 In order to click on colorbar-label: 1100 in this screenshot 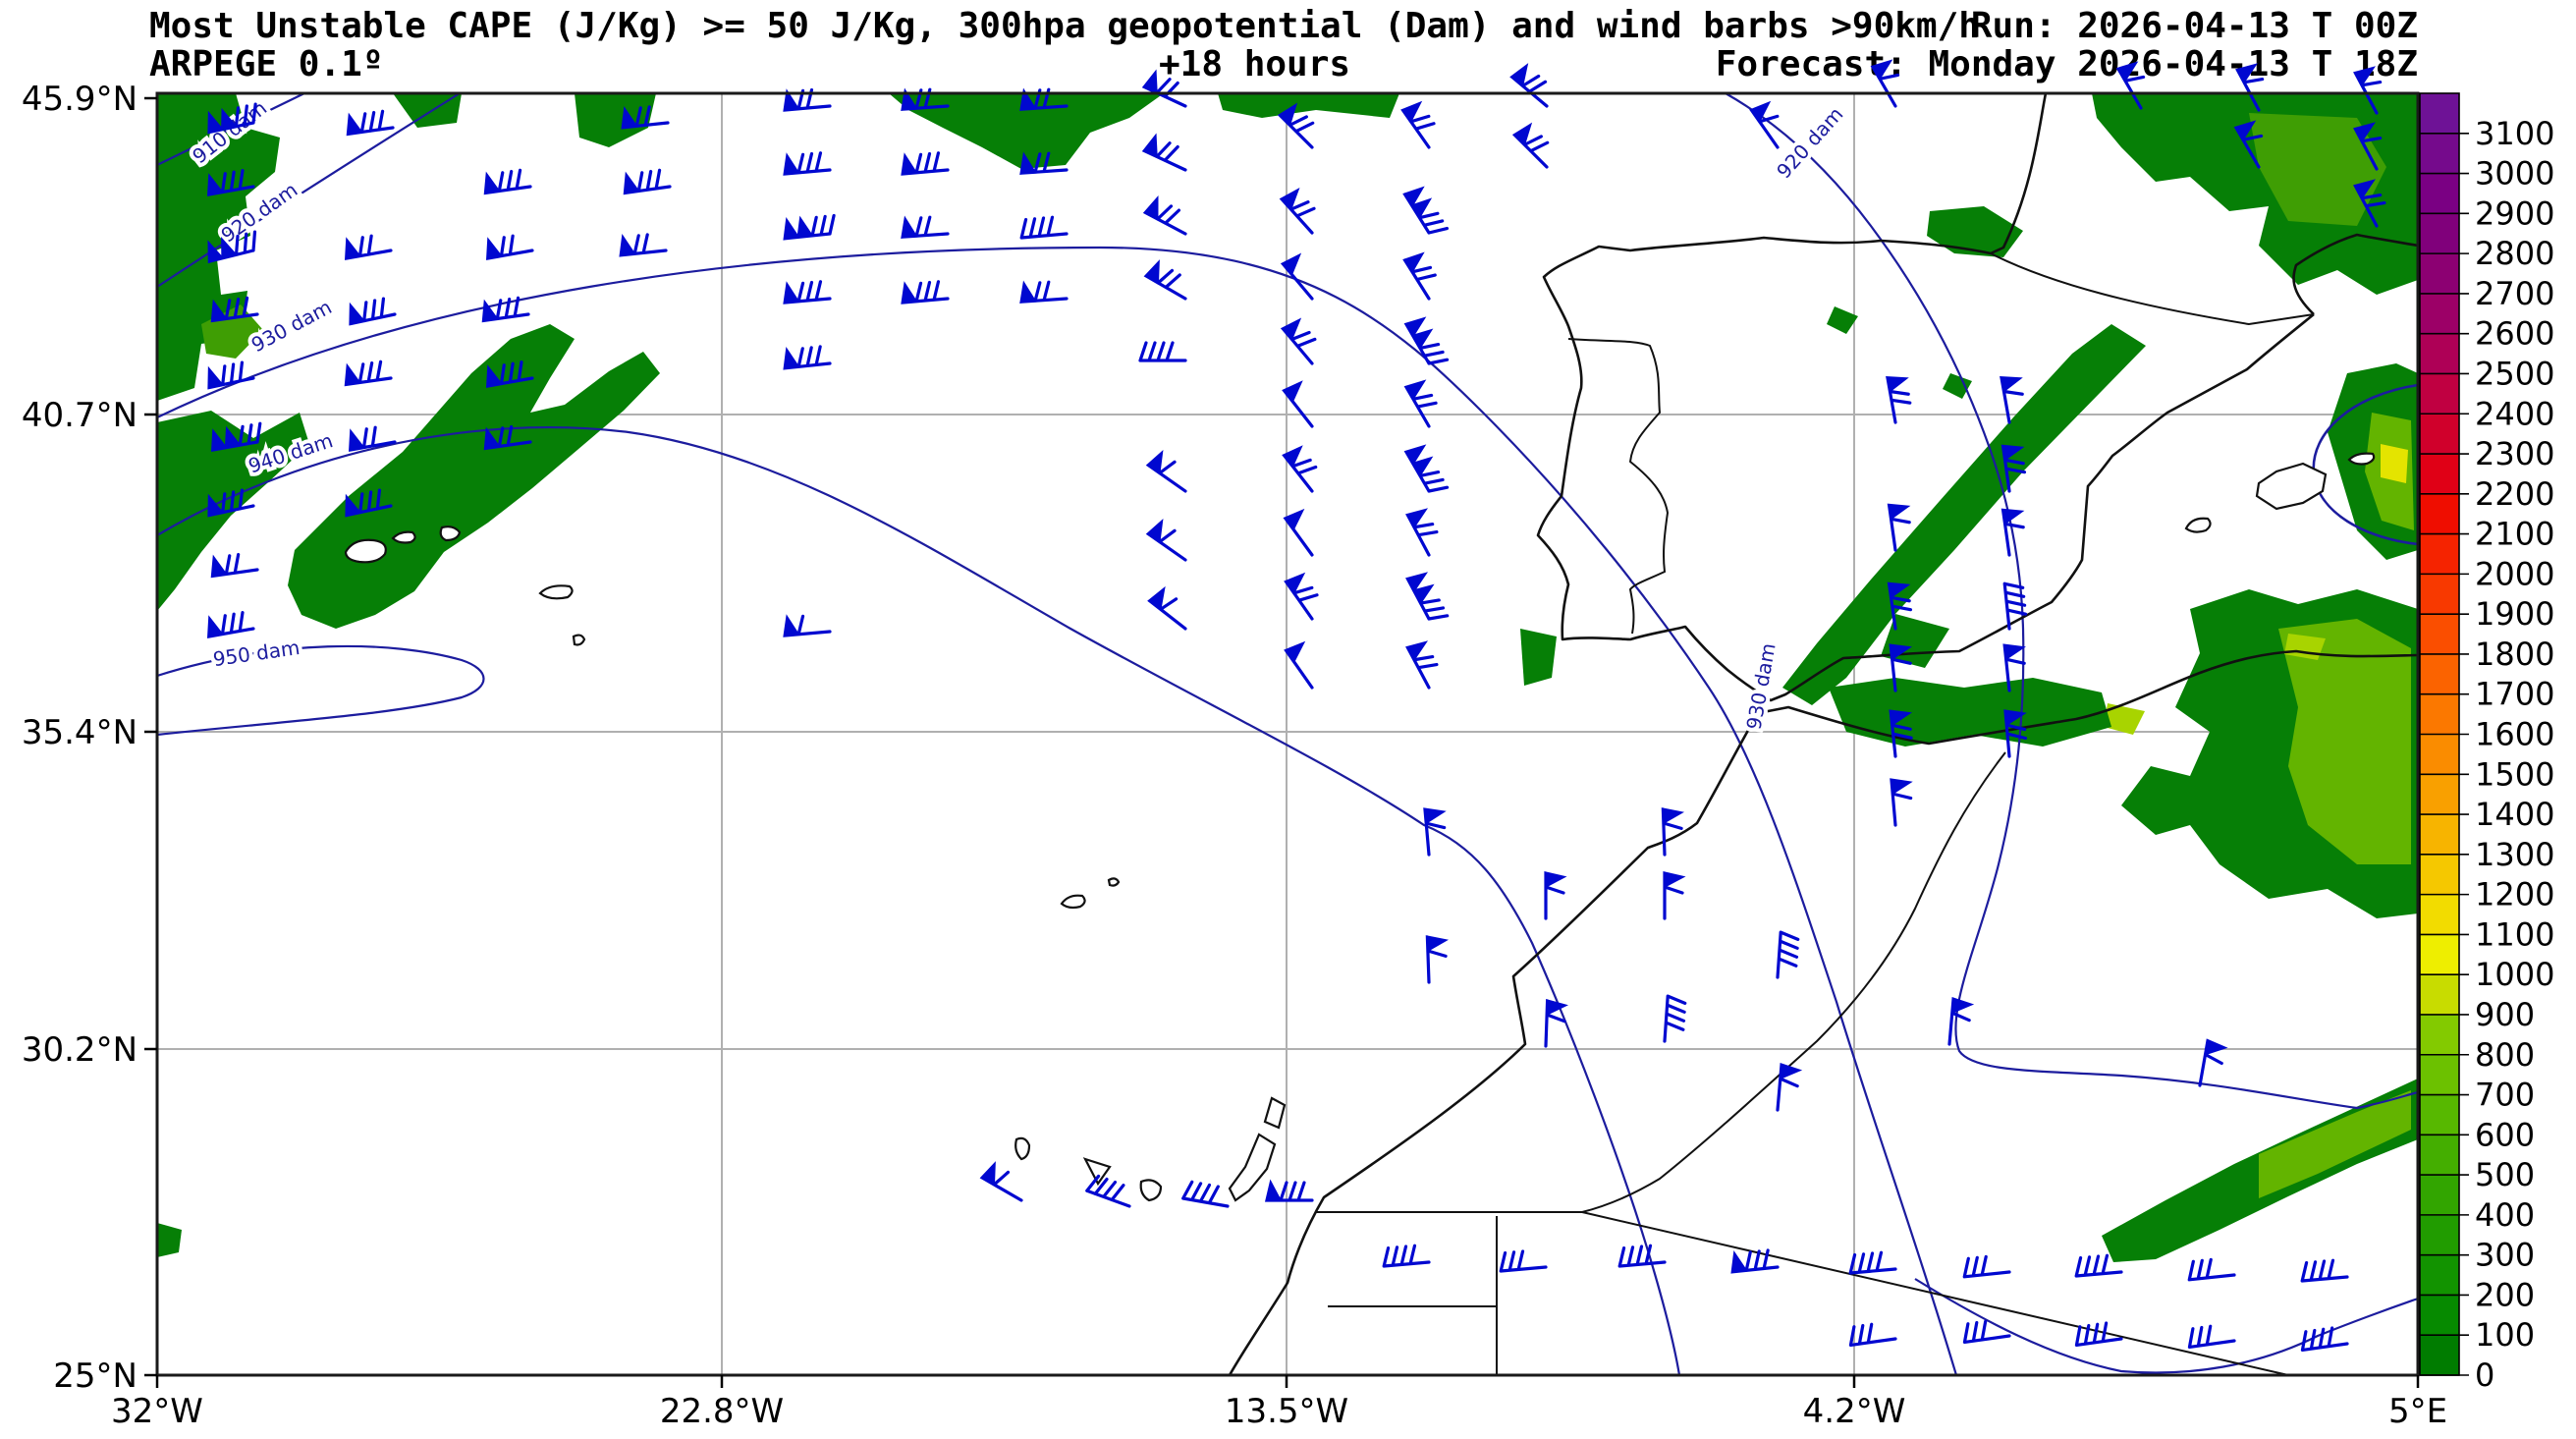, I will do `click(2514, 934)`.